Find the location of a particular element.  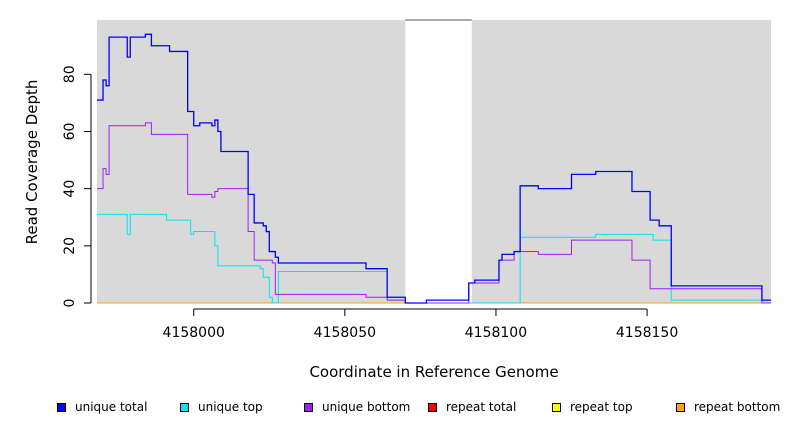

x-tick-label: 4158000 is located at coordinates (194, 333).